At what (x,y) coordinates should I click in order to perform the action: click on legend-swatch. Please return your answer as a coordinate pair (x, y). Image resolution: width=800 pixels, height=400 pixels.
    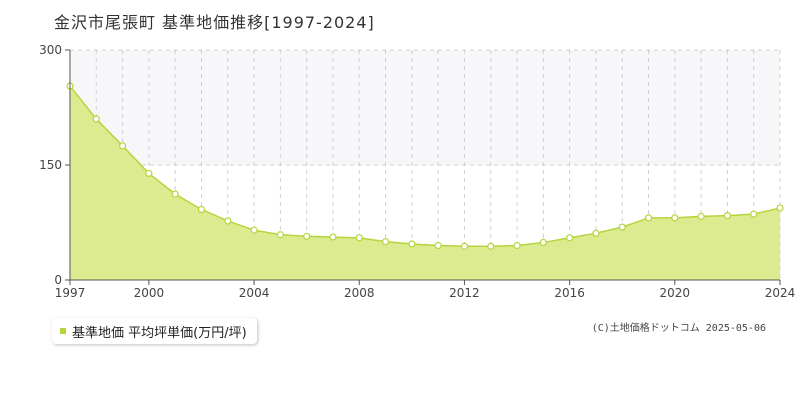
    Looking at the image, I should click on (63, 331).